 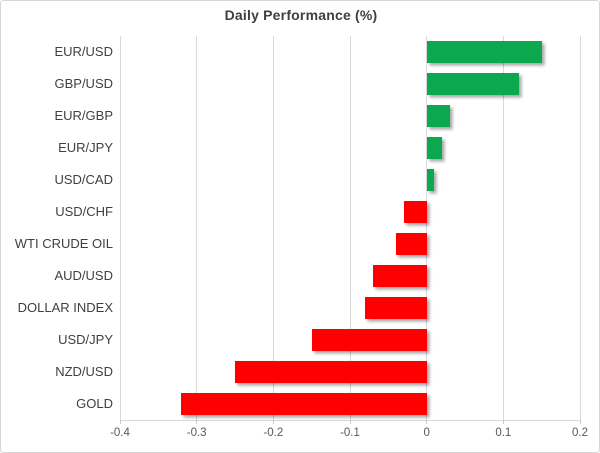 I want to click on category-label-dollar-index: DOLLAR INDEX, so click(x=65, y=307).